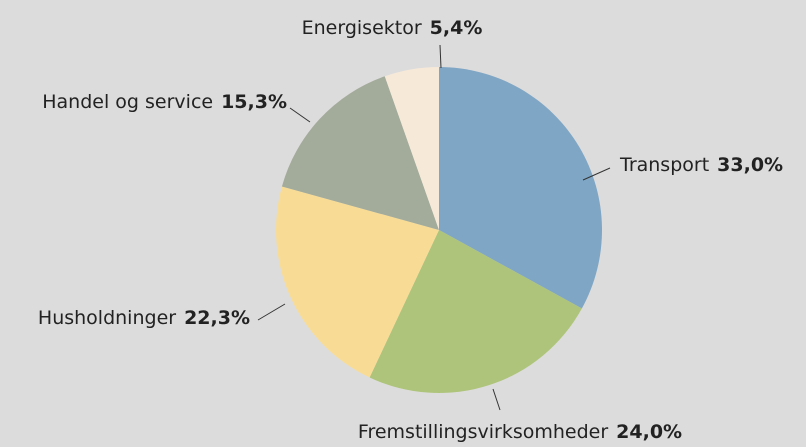 Image resolution: width=806 pixels, height=447 pixels. Describe the element at coordinates (664, 165) in the screenshot. I see `slice-name: Transport` at that location.